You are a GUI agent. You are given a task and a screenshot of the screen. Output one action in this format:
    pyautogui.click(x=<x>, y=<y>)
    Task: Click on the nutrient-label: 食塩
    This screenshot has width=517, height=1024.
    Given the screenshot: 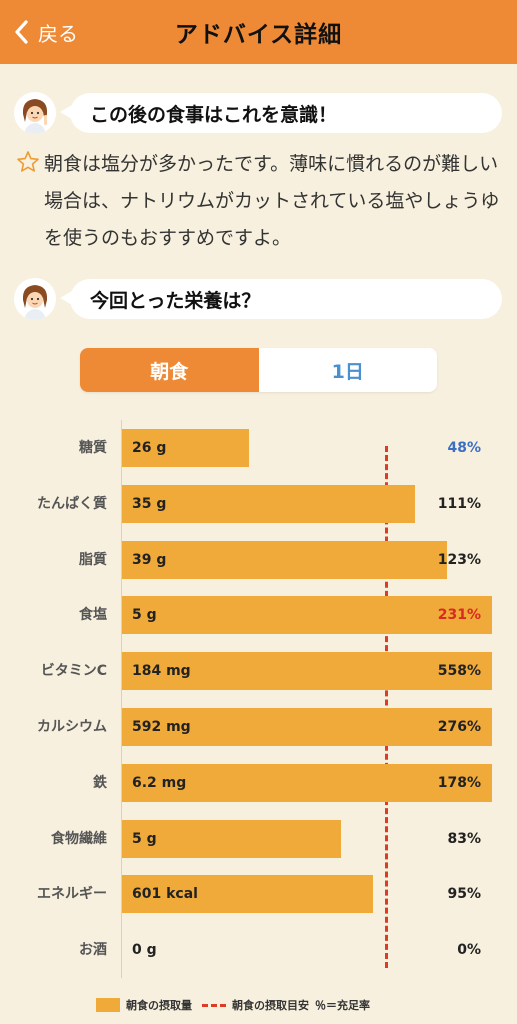 What is the action you would take?
    pyautogui.click(x=93, y=615)
    